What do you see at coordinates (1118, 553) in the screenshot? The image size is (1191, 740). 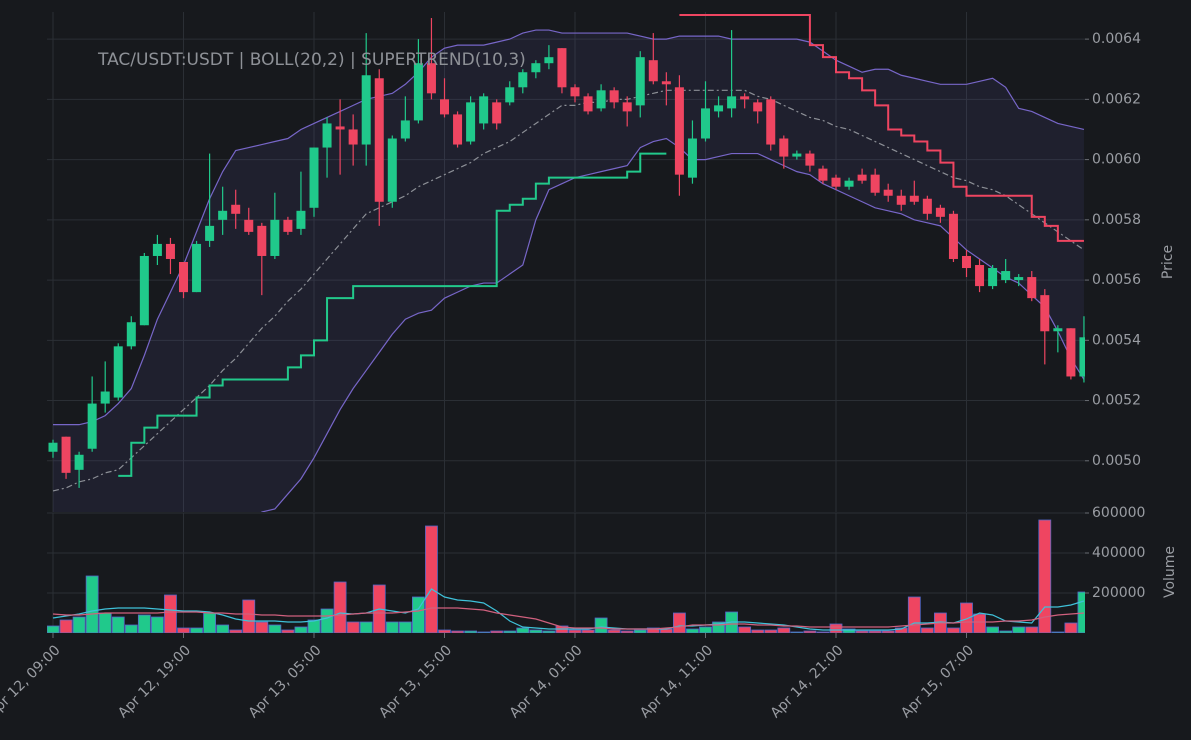 I see `y-tick-label: 400000` at bounding box center [1118, 553].